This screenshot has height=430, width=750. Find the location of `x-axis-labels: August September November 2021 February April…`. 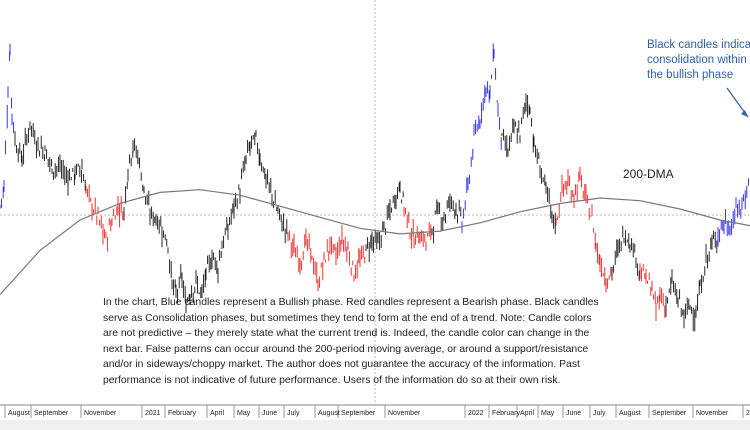

x-axis-labels: August September November 2021 February April… is located at coordinates (379, 413).